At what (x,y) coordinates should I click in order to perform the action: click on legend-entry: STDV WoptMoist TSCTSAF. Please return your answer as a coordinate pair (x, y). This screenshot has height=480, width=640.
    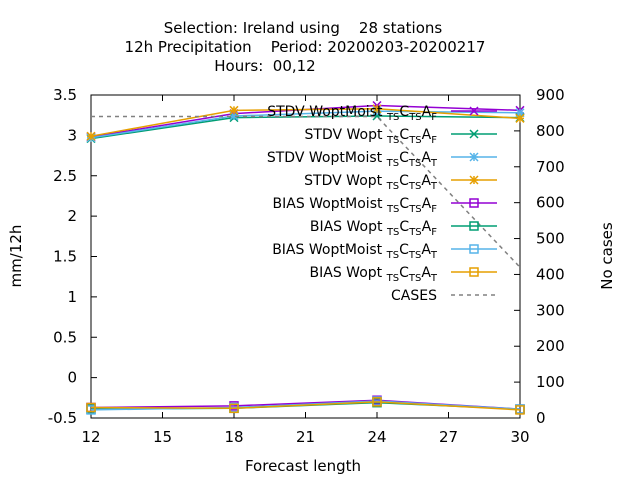
    Looking at the image, I should click on (382, 113).